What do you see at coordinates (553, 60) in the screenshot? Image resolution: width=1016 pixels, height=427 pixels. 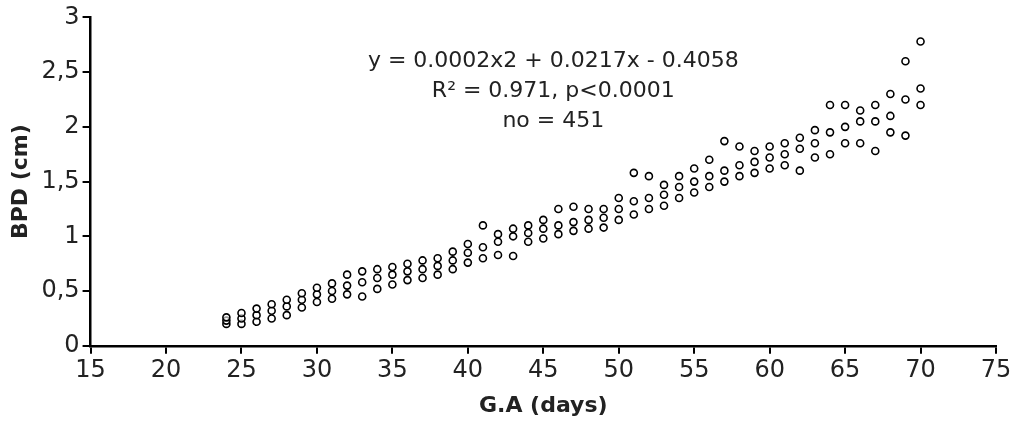 I see `annotation: y = 0.0002x2 + 0.0217x - 0.4058` at bounding box center [553, 60].